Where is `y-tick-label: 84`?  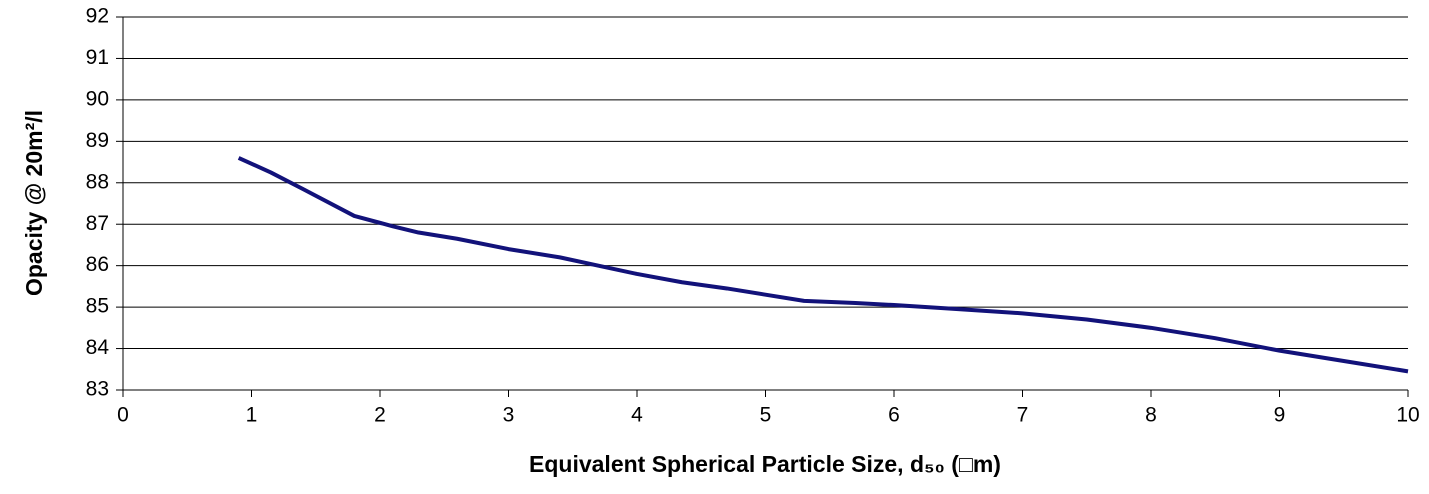 y-tick-label: 84 is located at coordinates (98, 347).